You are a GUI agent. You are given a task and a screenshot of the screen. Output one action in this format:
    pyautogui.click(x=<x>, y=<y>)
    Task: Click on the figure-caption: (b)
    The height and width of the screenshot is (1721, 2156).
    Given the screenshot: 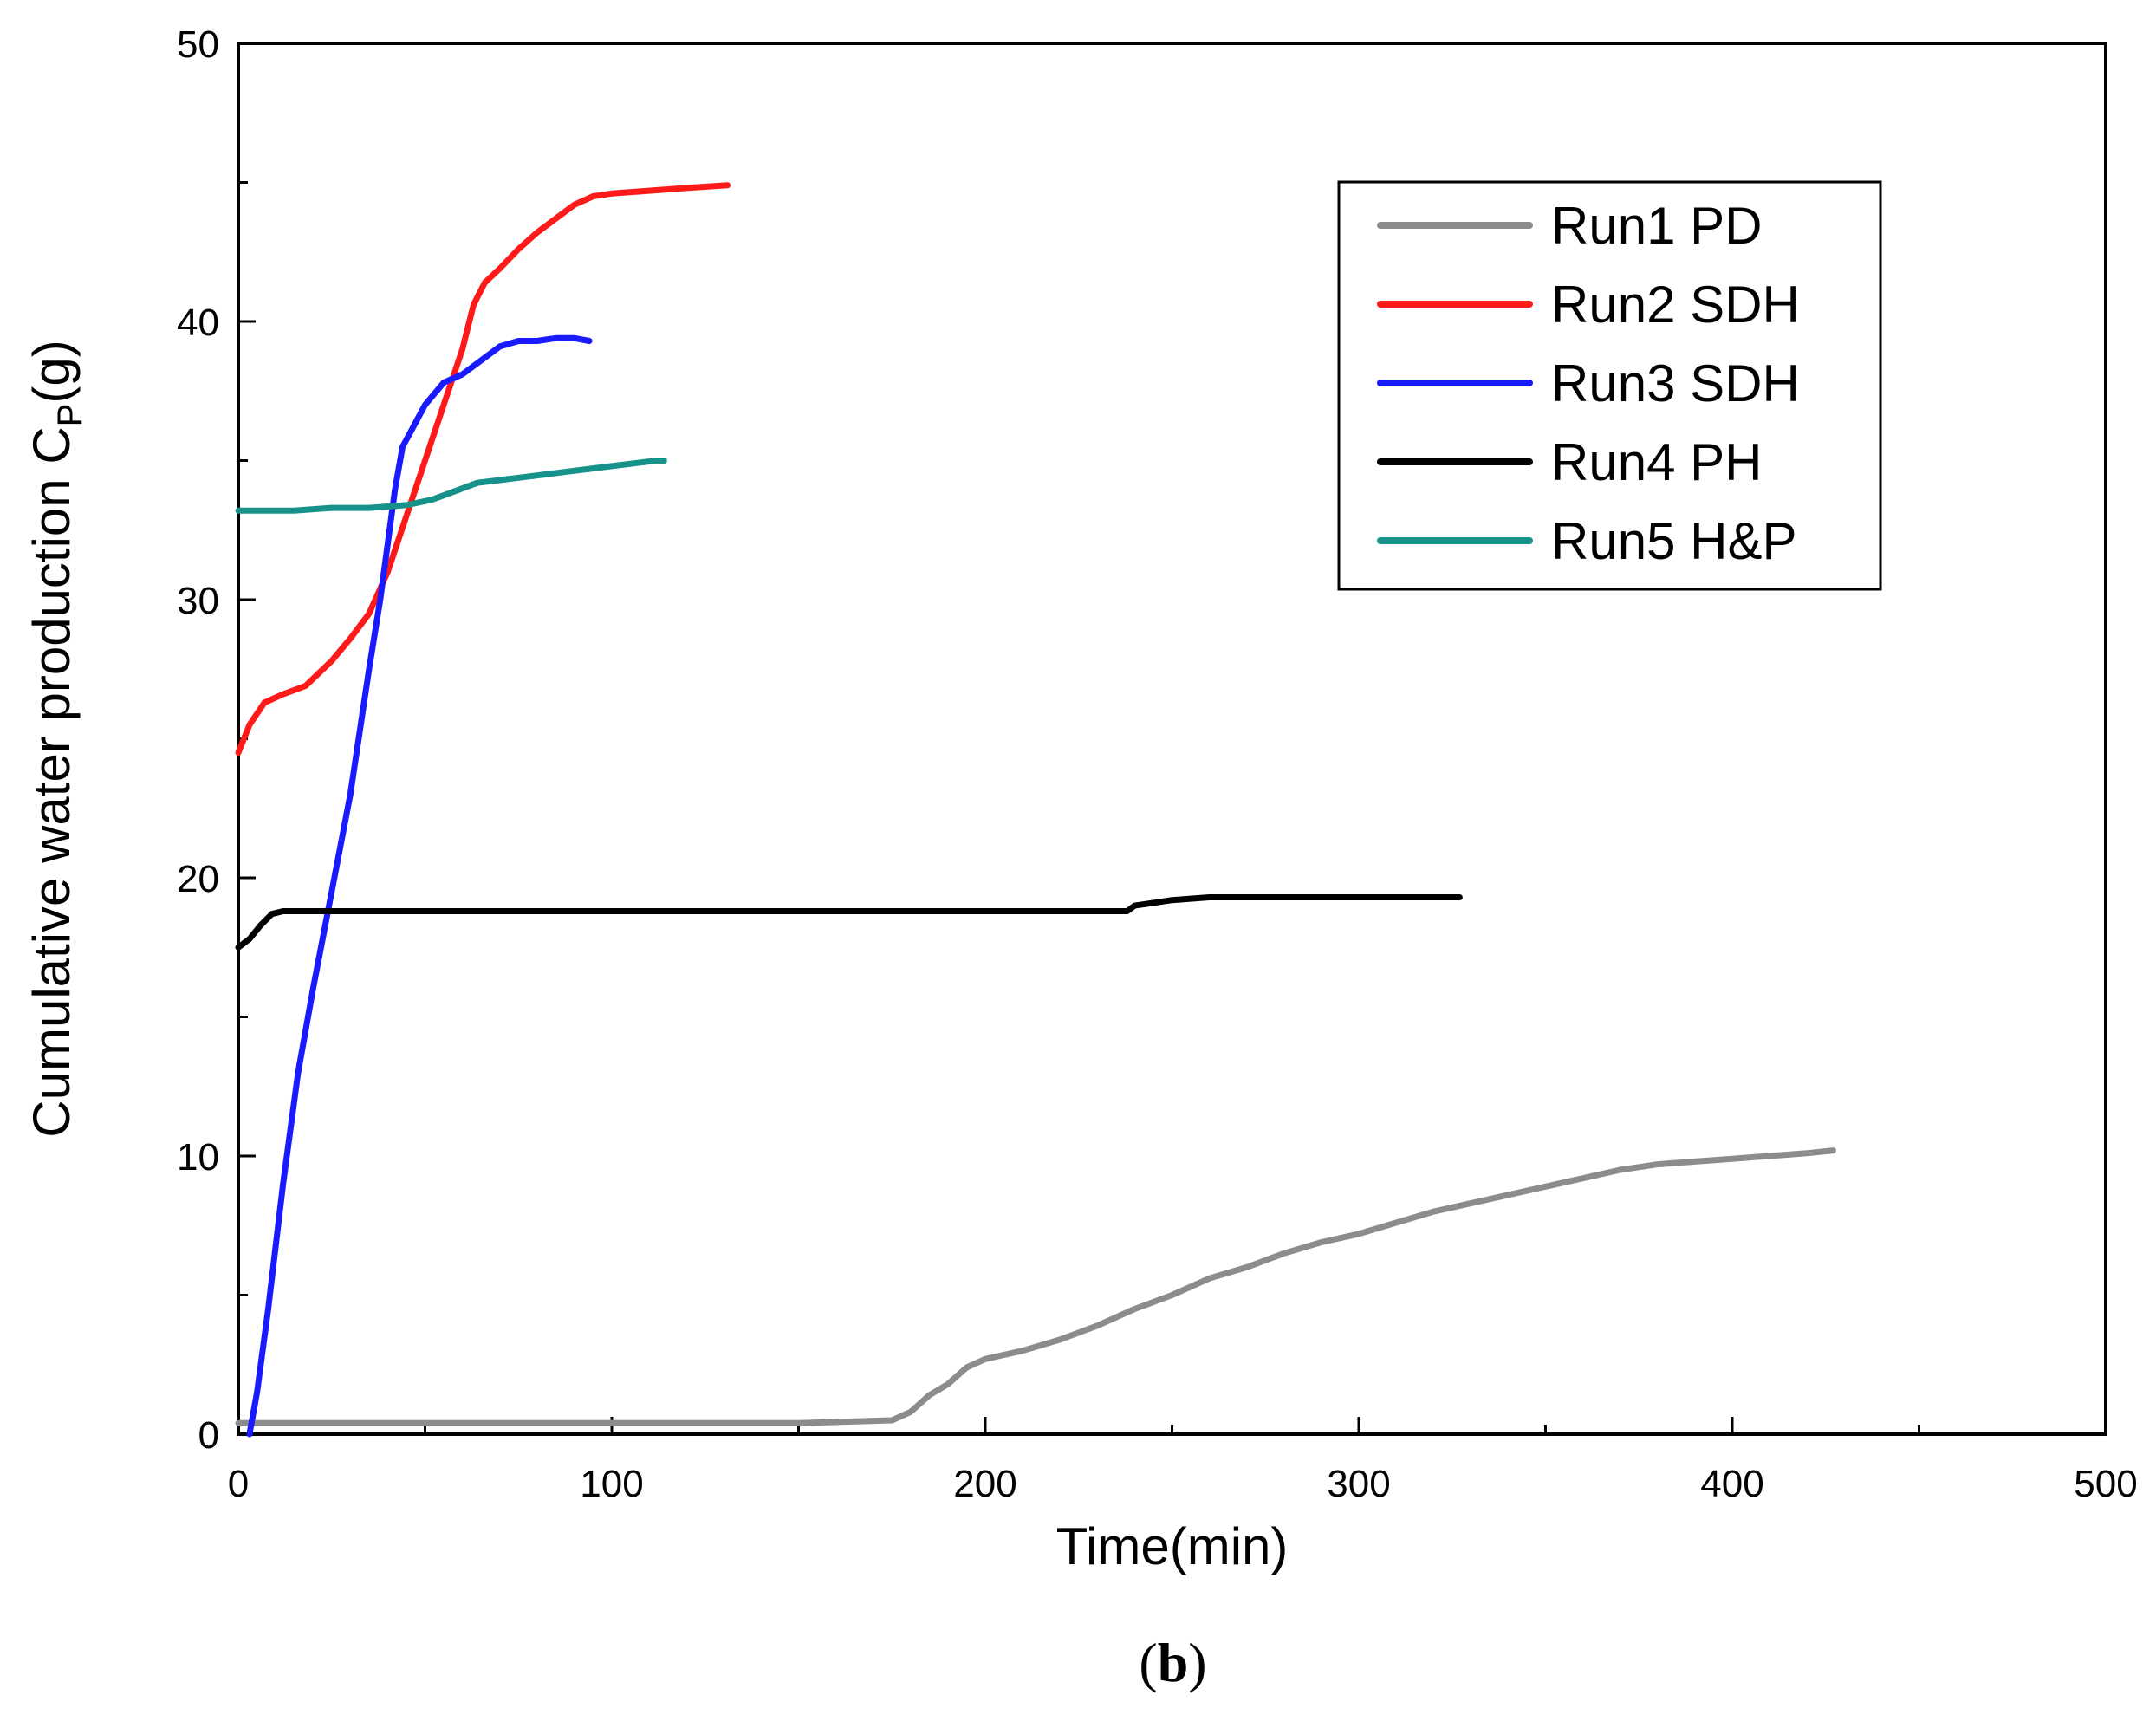 What is the action you would take?
    pyautogui.click(x=1172, y=1662)
    